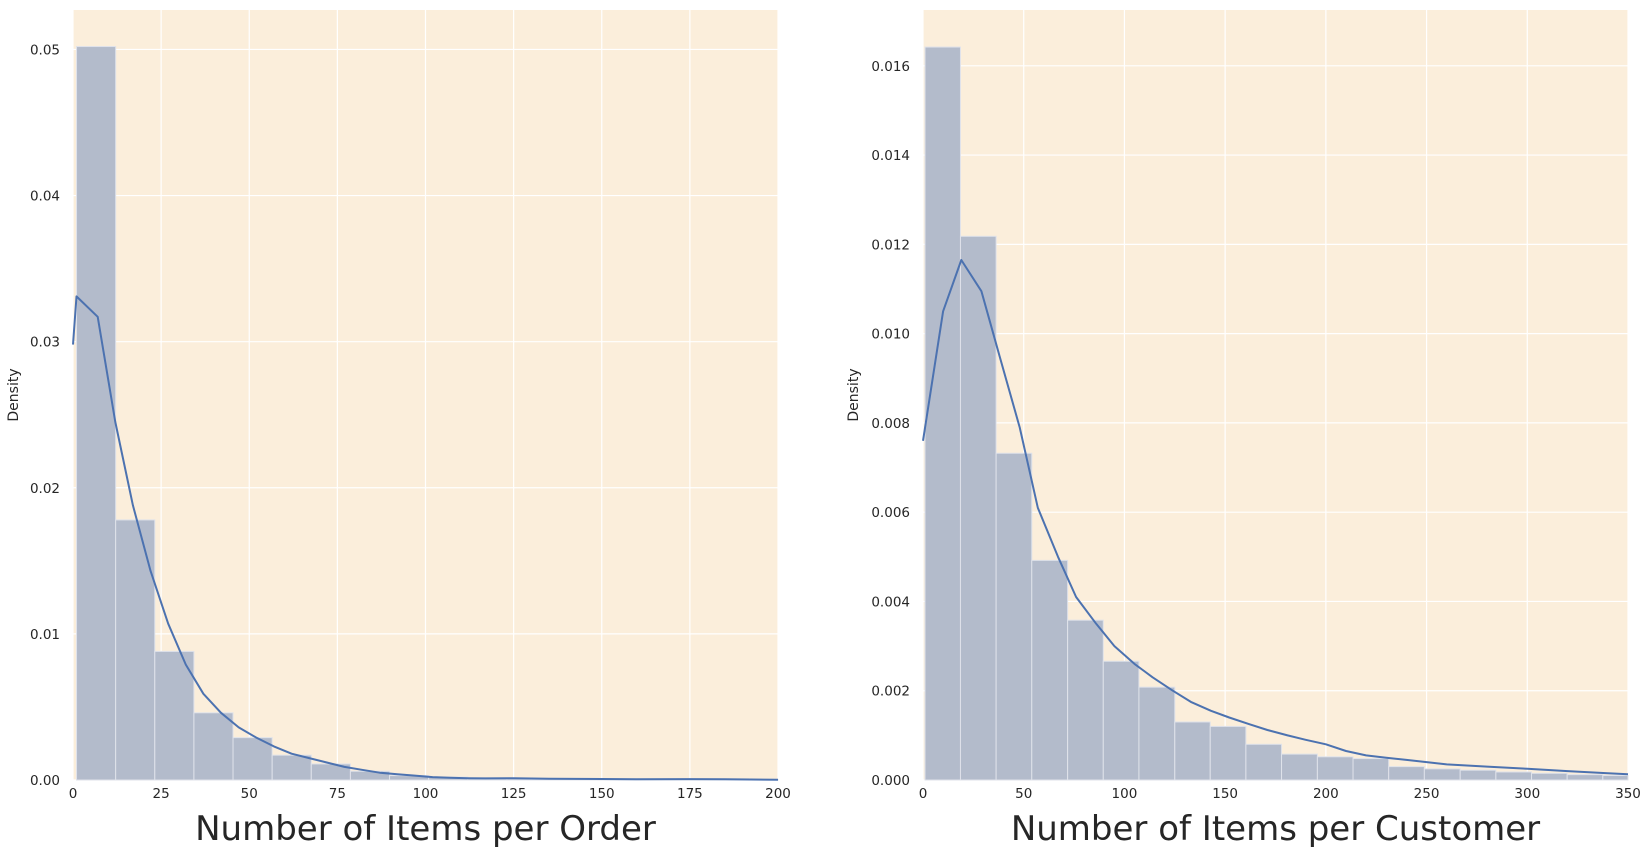 This screenshot has width=1646, height=855. What do you see at coordinates (890, 513) in the screenshot?
I see `y-tick-label: 0.006` at bounding box center [890, 513].